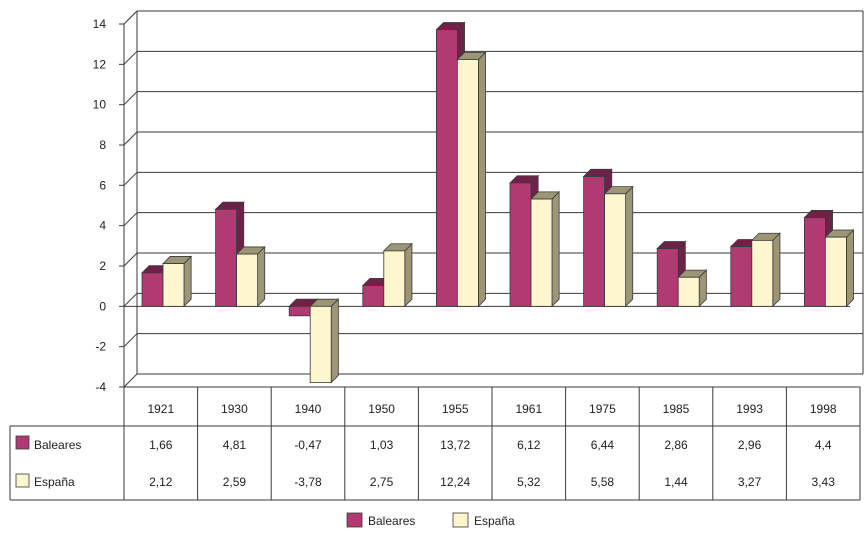 This screenshot has width=866, height=545. I want to click on bar-españa-1955-side, so click(481, 179).